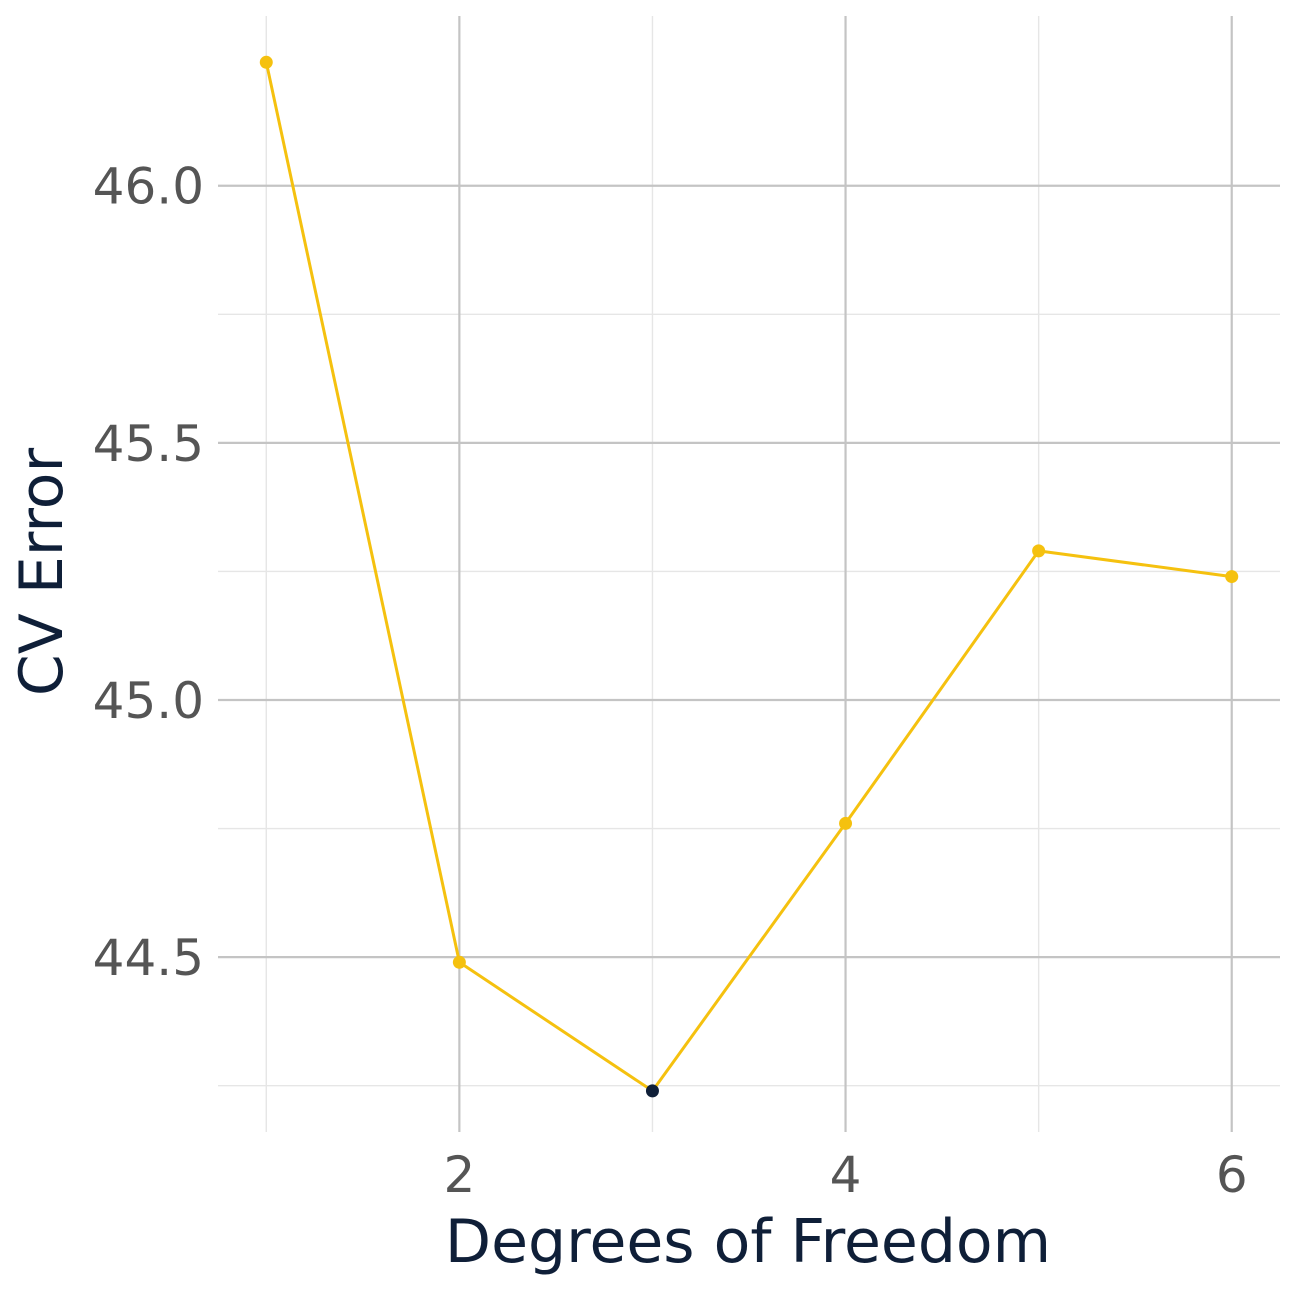 This screenshot has height=1296, width=1296. I want to click on minimum-point, so click(652, 1091).